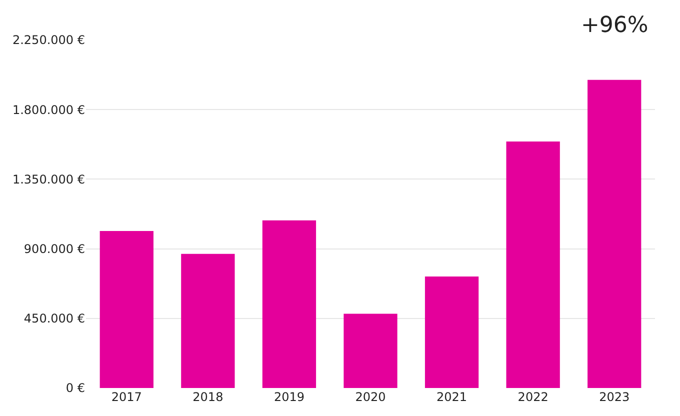  What do you see at coordinates (54, 319) in the screenshot?
I see `y-tick-label: 450.000 €` at bounding box center [54, 319].